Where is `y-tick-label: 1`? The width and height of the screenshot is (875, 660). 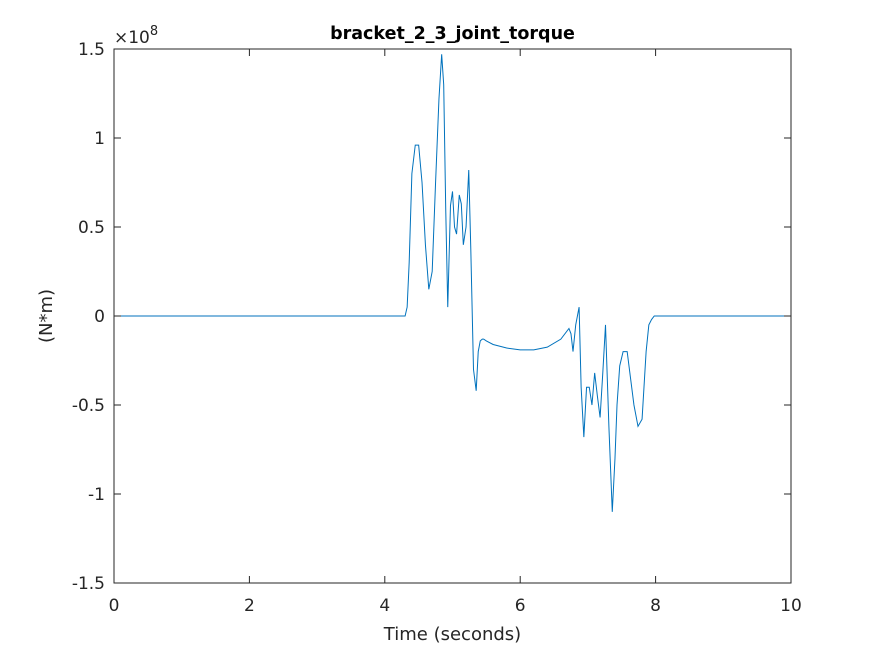
y-tick-label: 1 is located at coordinates (99, 139).